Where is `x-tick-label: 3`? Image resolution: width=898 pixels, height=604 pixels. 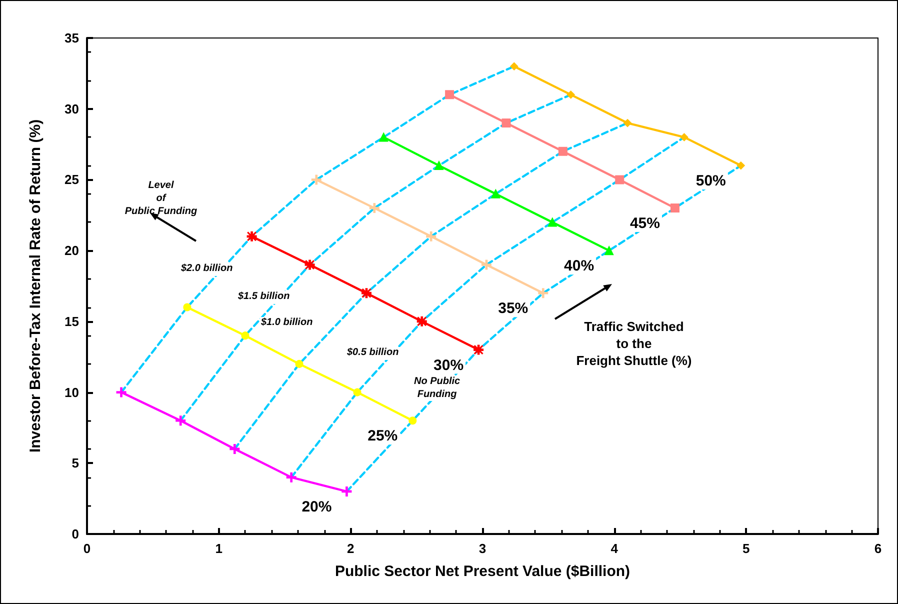 x-tick-label: 3 is located at coordinates (482, 548).